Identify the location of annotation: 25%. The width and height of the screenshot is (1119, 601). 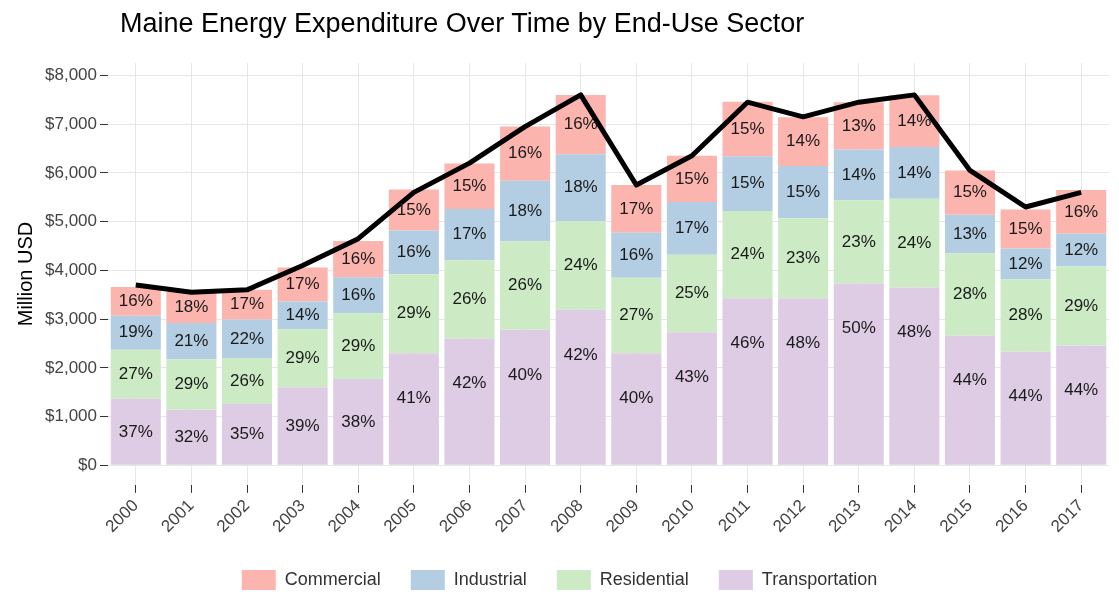
(691, 293).